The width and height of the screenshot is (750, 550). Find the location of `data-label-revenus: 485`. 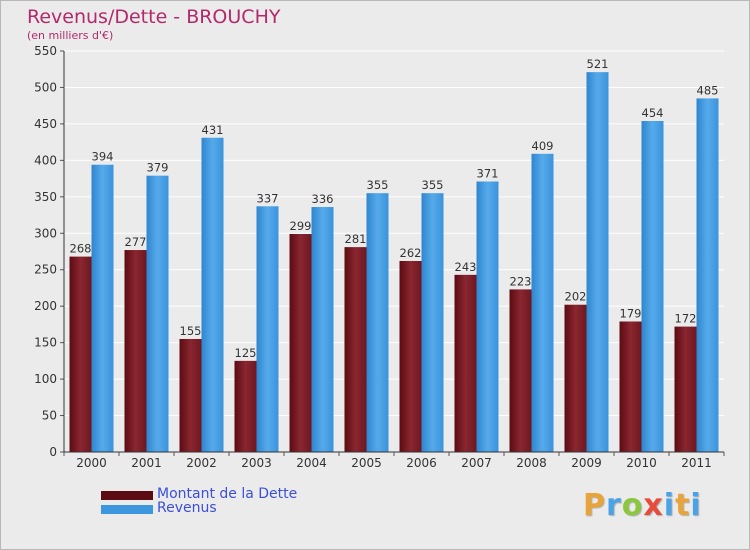

data-label-revenus: 485 is located at coordinates (708, 90).